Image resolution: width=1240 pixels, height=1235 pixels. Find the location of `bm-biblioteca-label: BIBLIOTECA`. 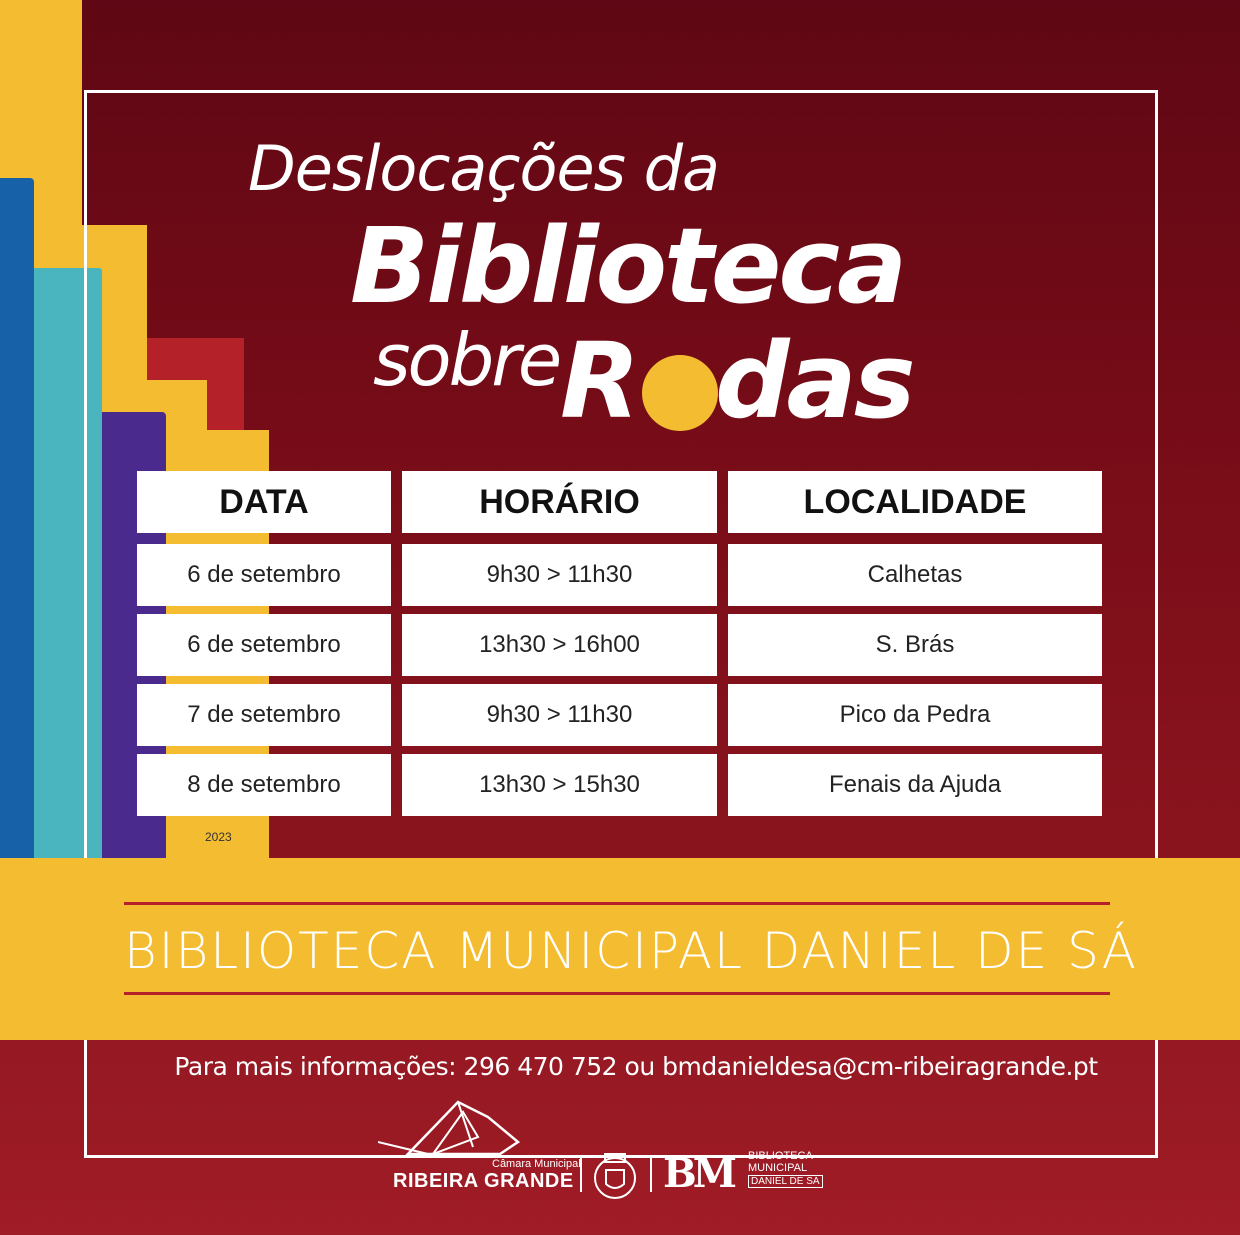

bm-biblioteca-label: BIBLIOTECA is located at coordinates (780, 1156).